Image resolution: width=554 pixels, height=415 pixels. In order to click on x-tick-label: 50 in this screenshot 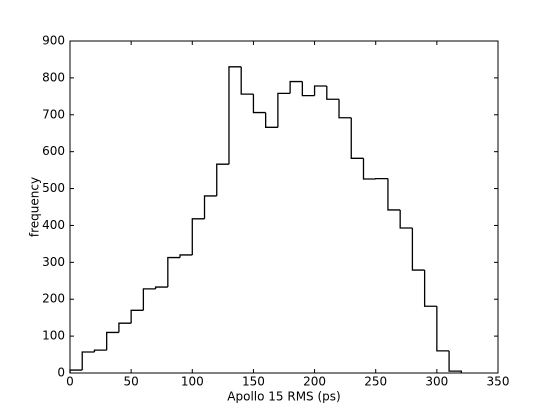, I will do `click(131, 382)`.